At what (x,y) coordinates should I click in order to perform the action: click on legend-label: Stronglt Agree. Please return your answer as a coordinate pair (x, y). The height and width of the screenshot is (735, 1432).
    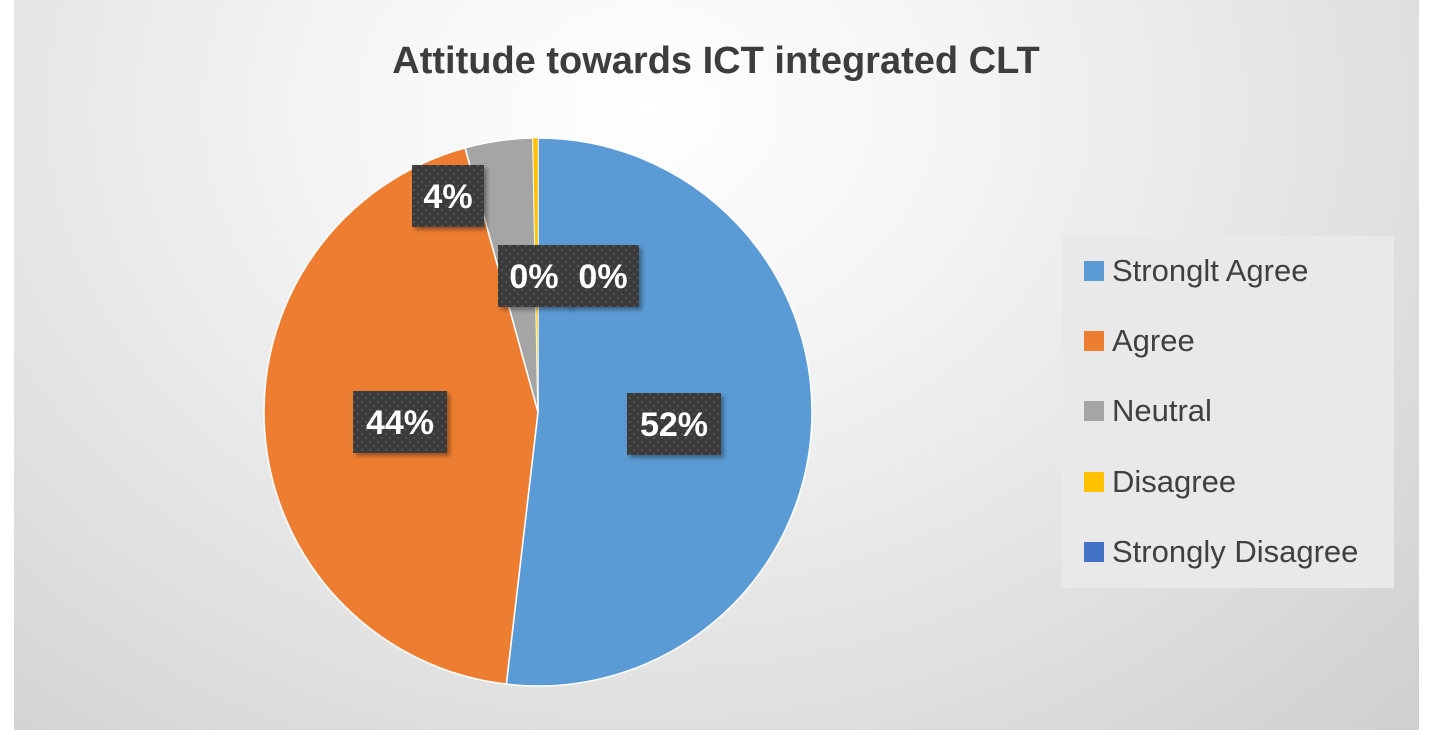
    Looking at the image, I should click on (1210, 270).